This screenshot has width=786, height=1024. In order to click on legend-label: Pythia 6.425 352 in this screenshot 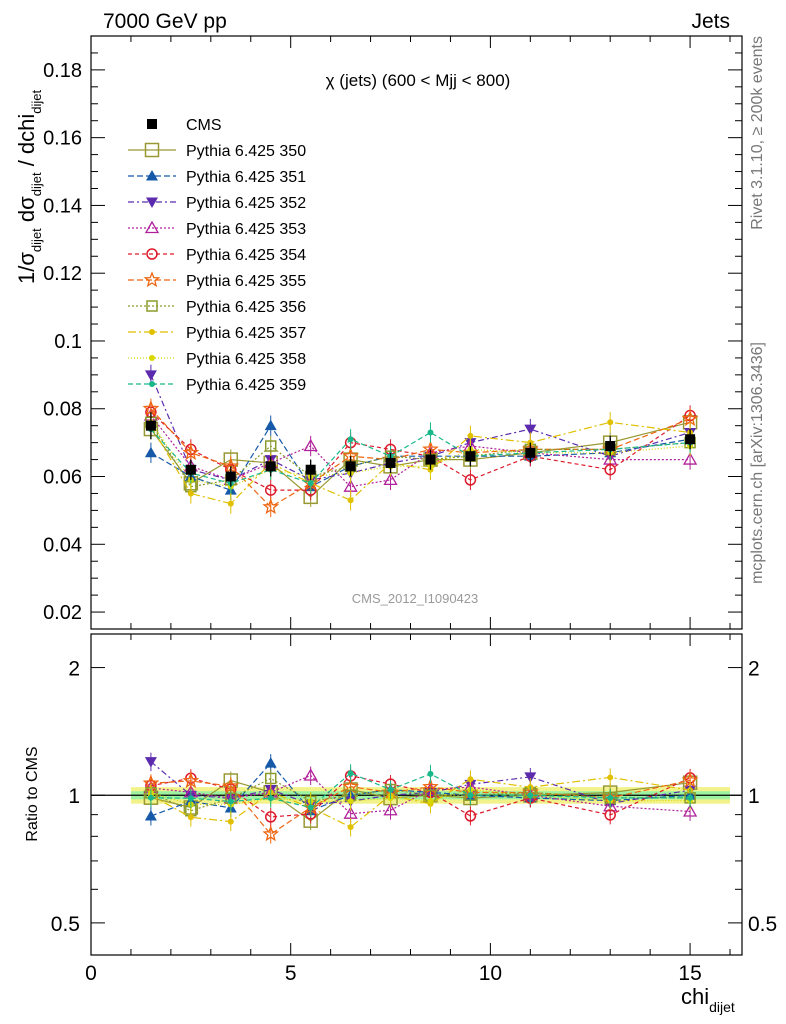, I will do `click(246, 203)`.